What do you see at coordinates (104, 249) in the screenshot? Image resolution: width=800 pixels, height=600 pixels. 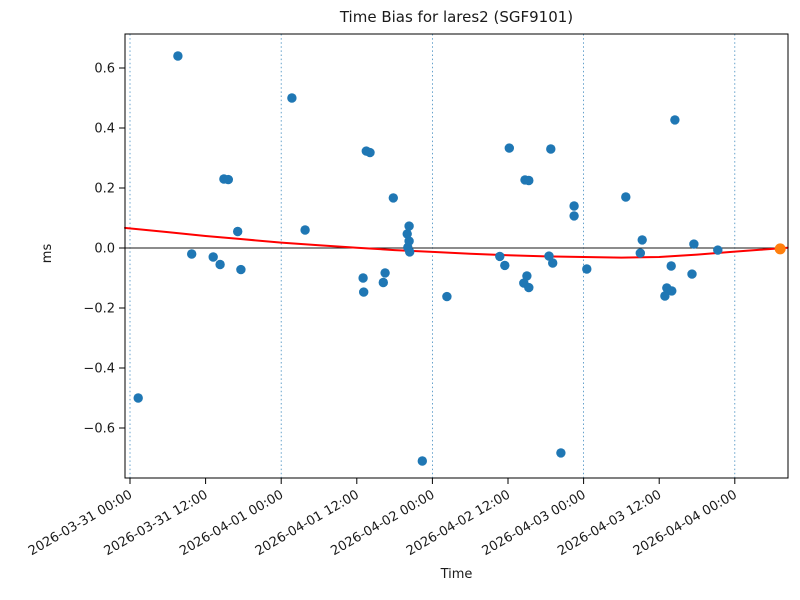 I see `y-tick-label: 0.0` at bounding box center [104, 249].